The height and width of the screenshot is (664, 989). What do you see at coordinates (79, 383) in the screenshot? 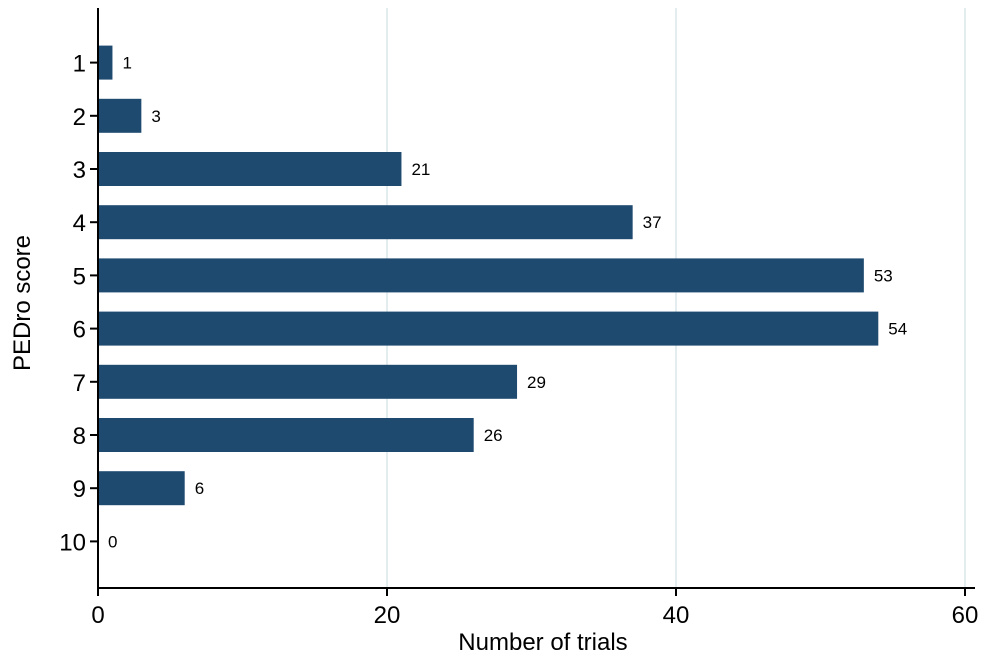
I see `y-tick-label: 7` at bounding box center [79, 383].